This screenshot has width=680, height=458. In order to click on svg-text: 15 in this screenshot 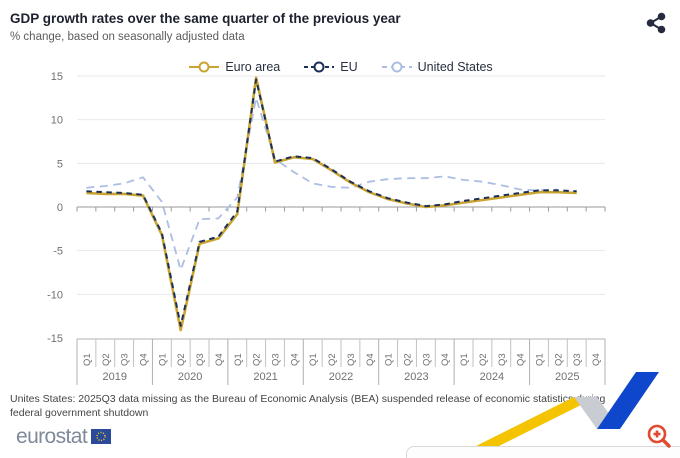, I will do `click(57, 77)`.